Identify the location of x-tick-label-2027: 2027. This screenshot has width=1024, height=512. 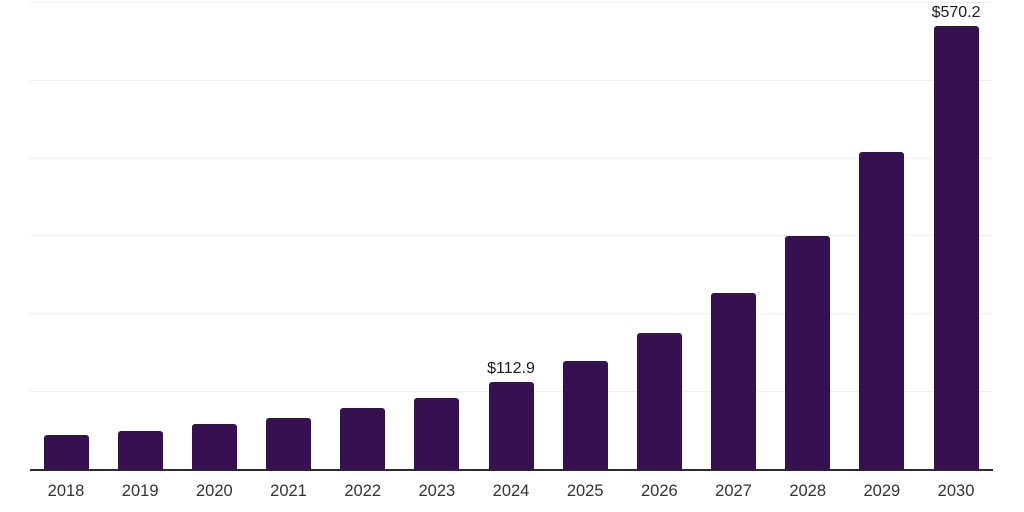
(733, 491).